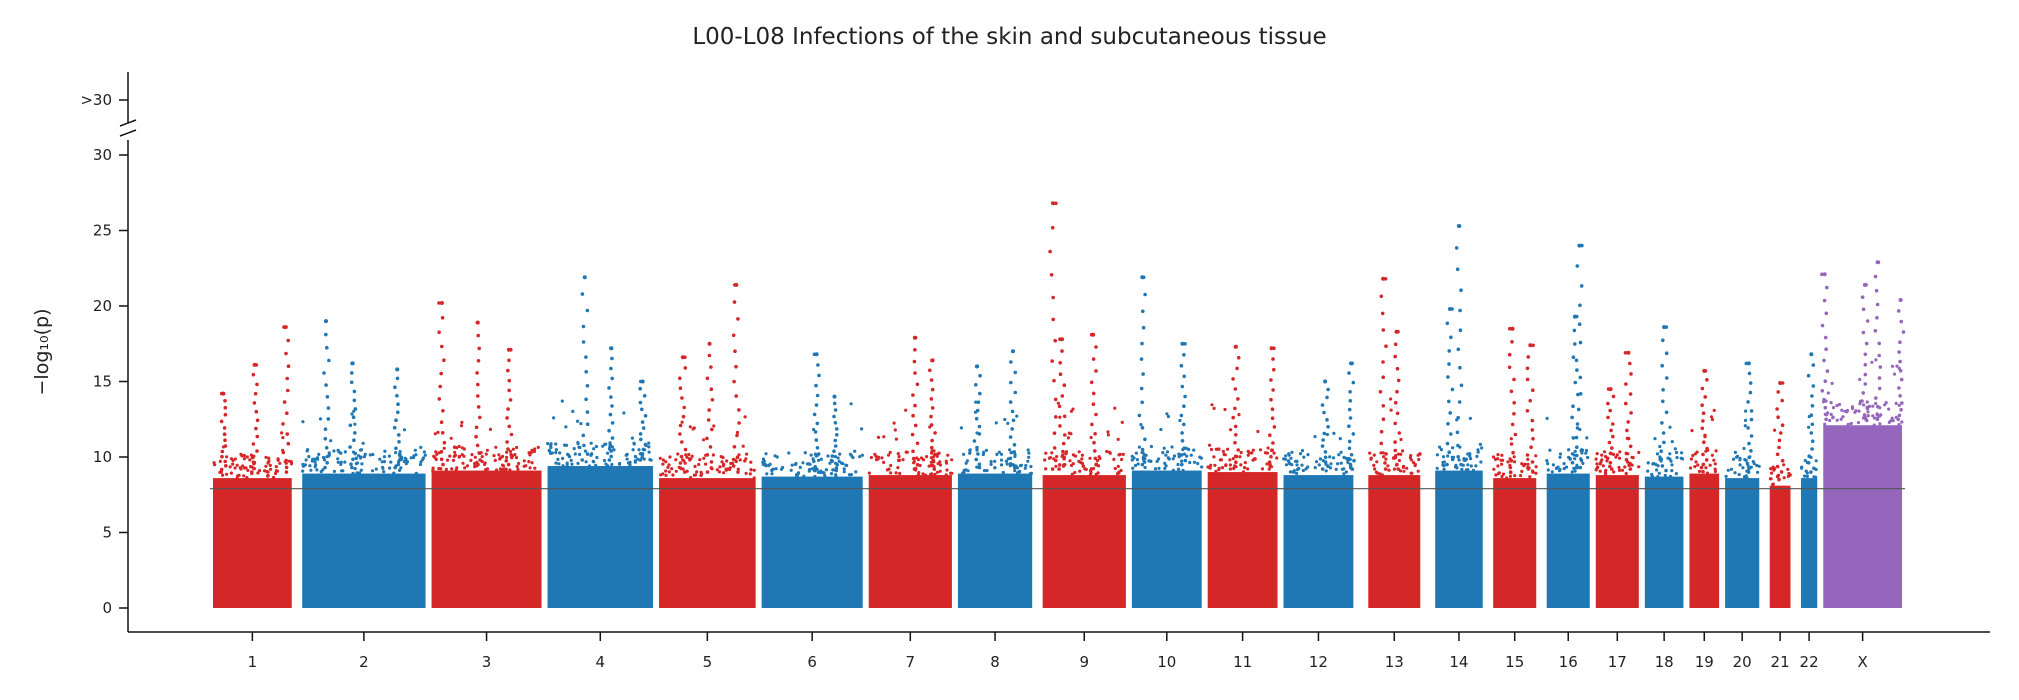  Describe the element at coordinates (995, 478) in the screenshot. I see `chromosome-8-points` at that location.